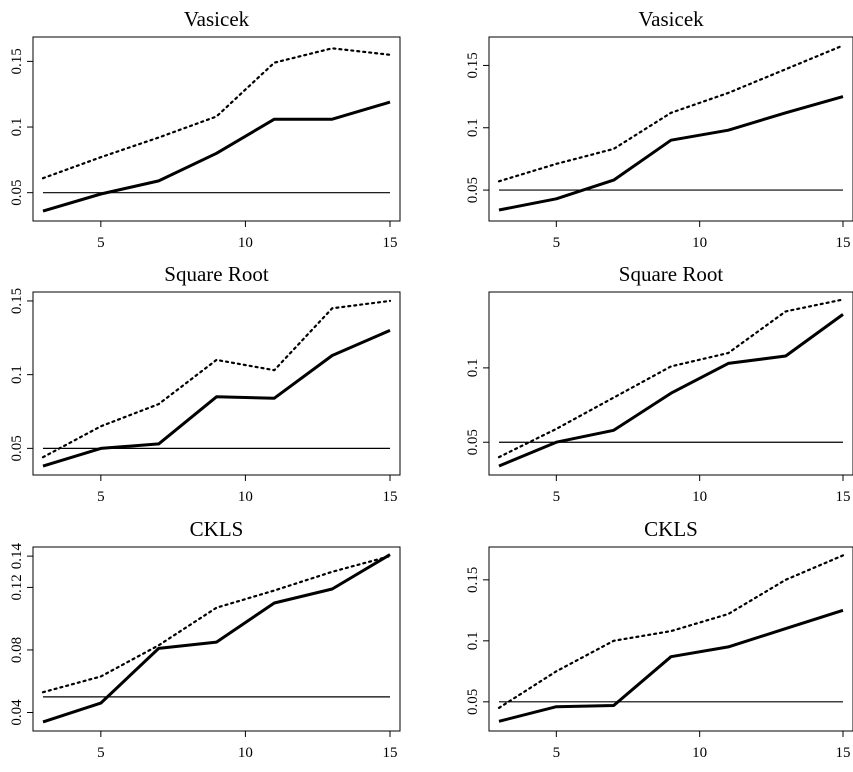 The height and width of the screenshot is (772, 853). I want to click on panel-3: Square Root 5 10 15 0.05 0.1 0.15, so click(205, 383).